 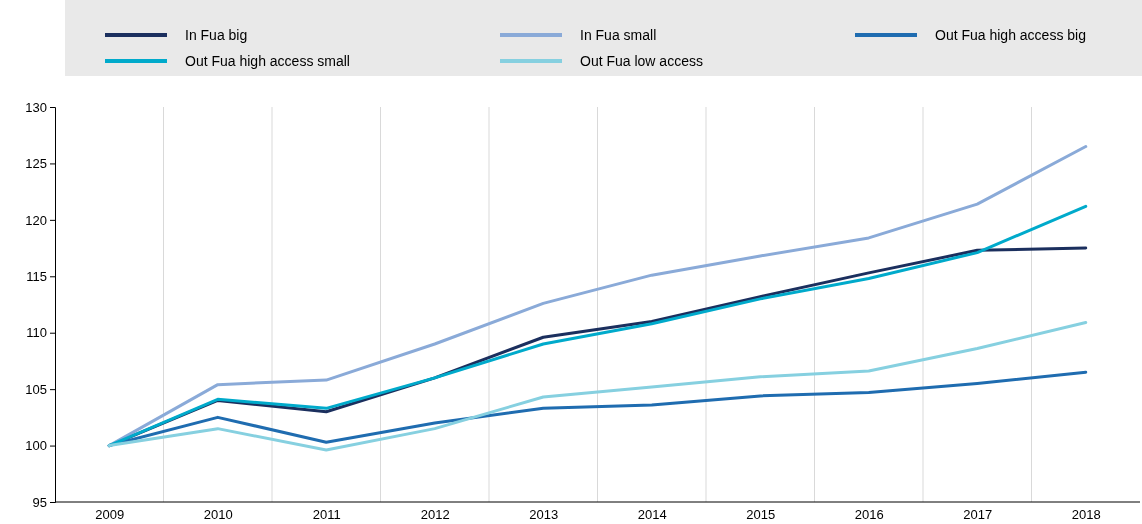 What do you see at coordinates (652, 515) in the screenshot?
I see `x-tick-label: 2014` at bounding box center [652, 515].